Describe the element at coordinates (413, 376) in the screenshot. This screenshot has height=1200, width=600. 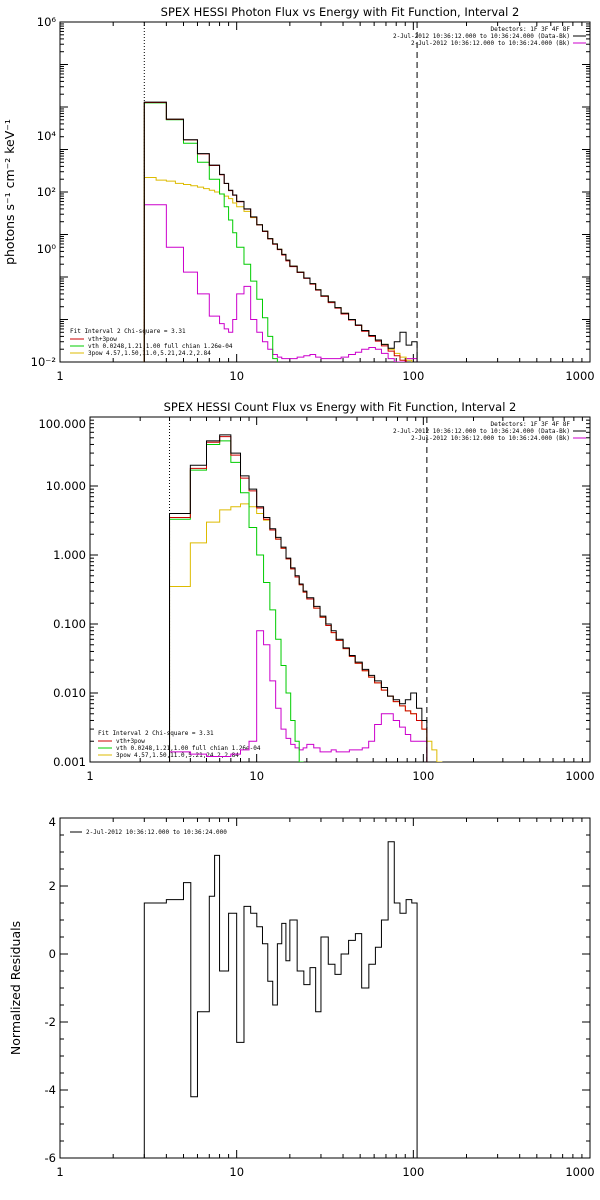
I see `photon-x-tick-label: 100` at that location.